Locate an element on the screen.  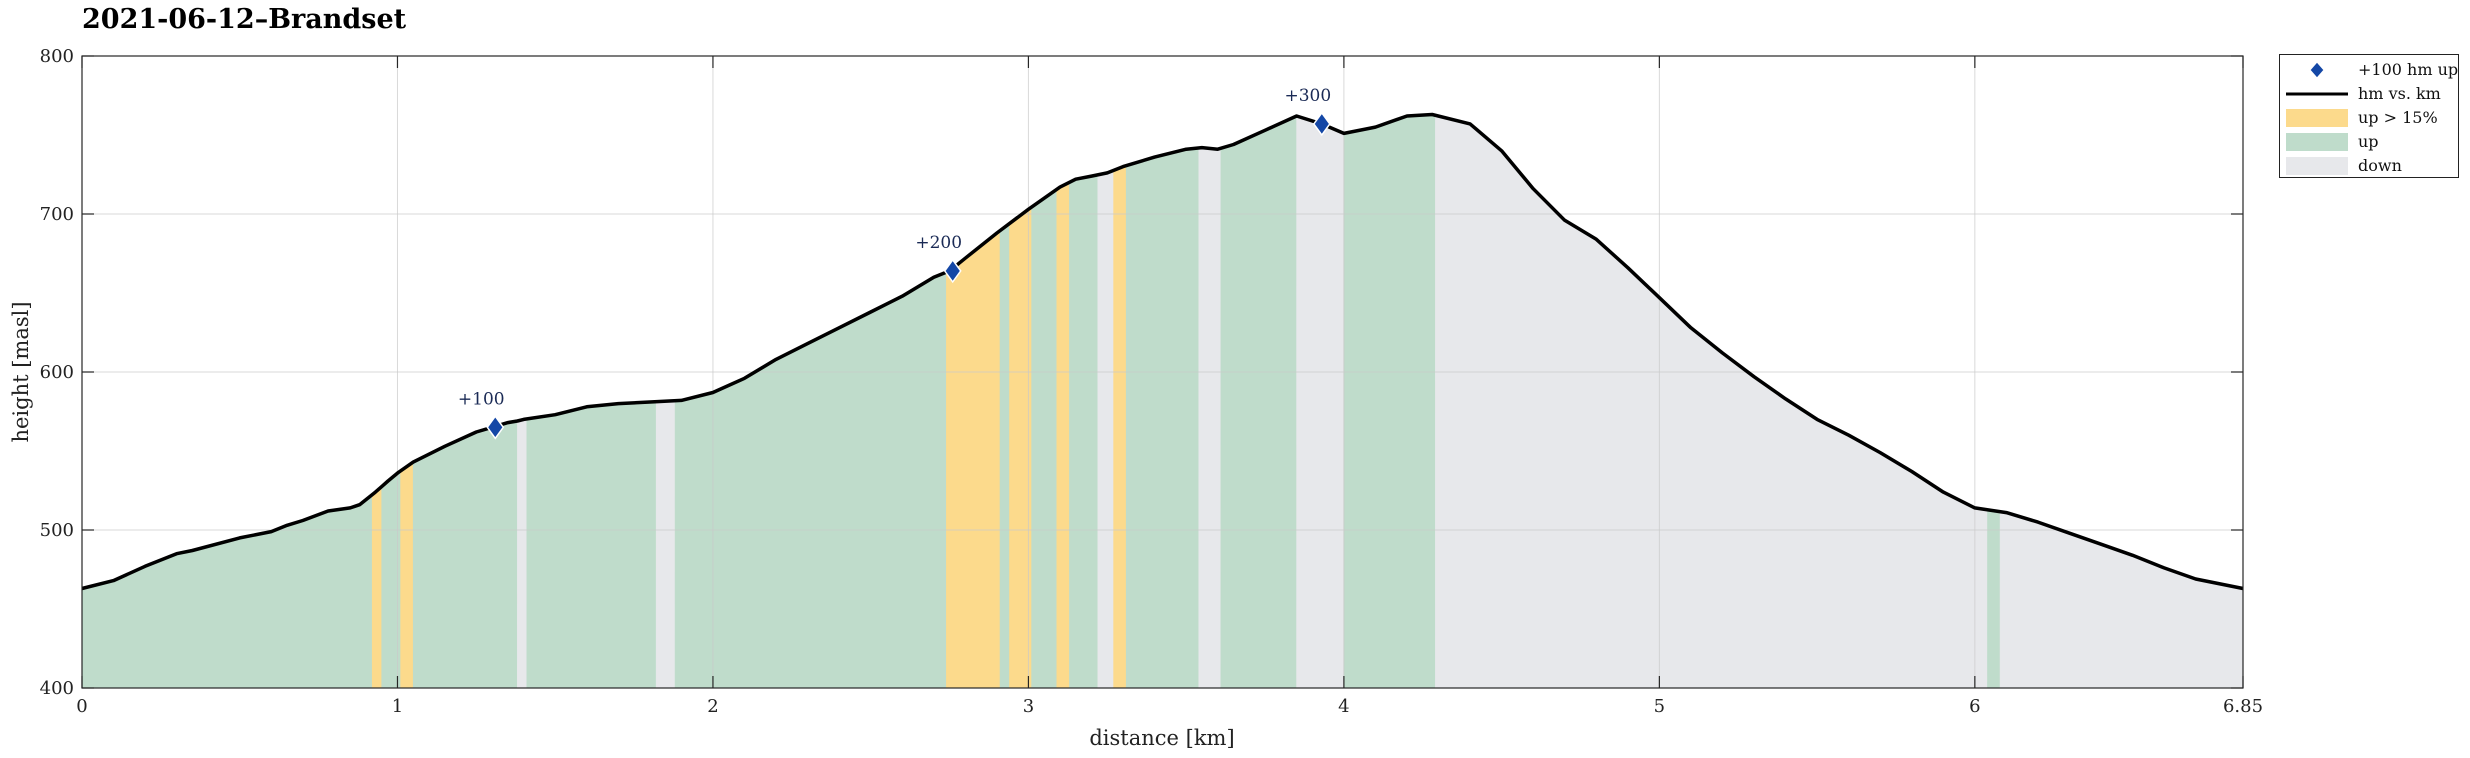
legend-item-line: hm vs. km is located at coordinates (2370, 94).